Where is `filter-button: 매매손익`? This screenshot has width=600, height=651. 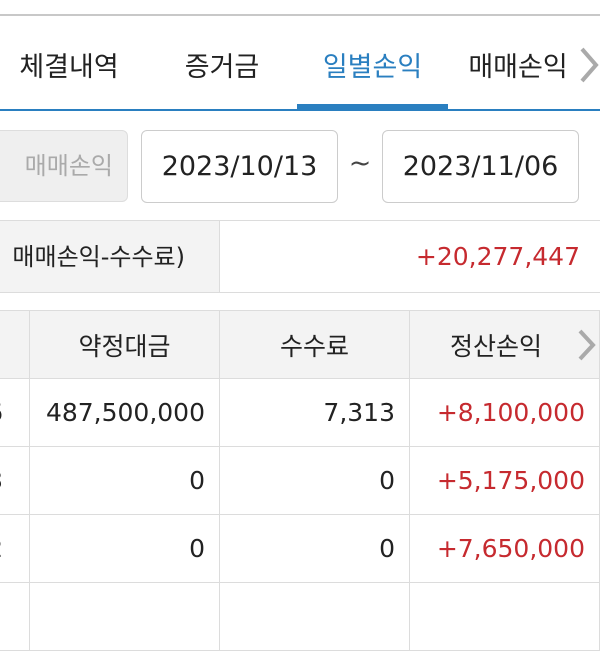
filter-button: 매매손익 is located at coordinates (64, 166).